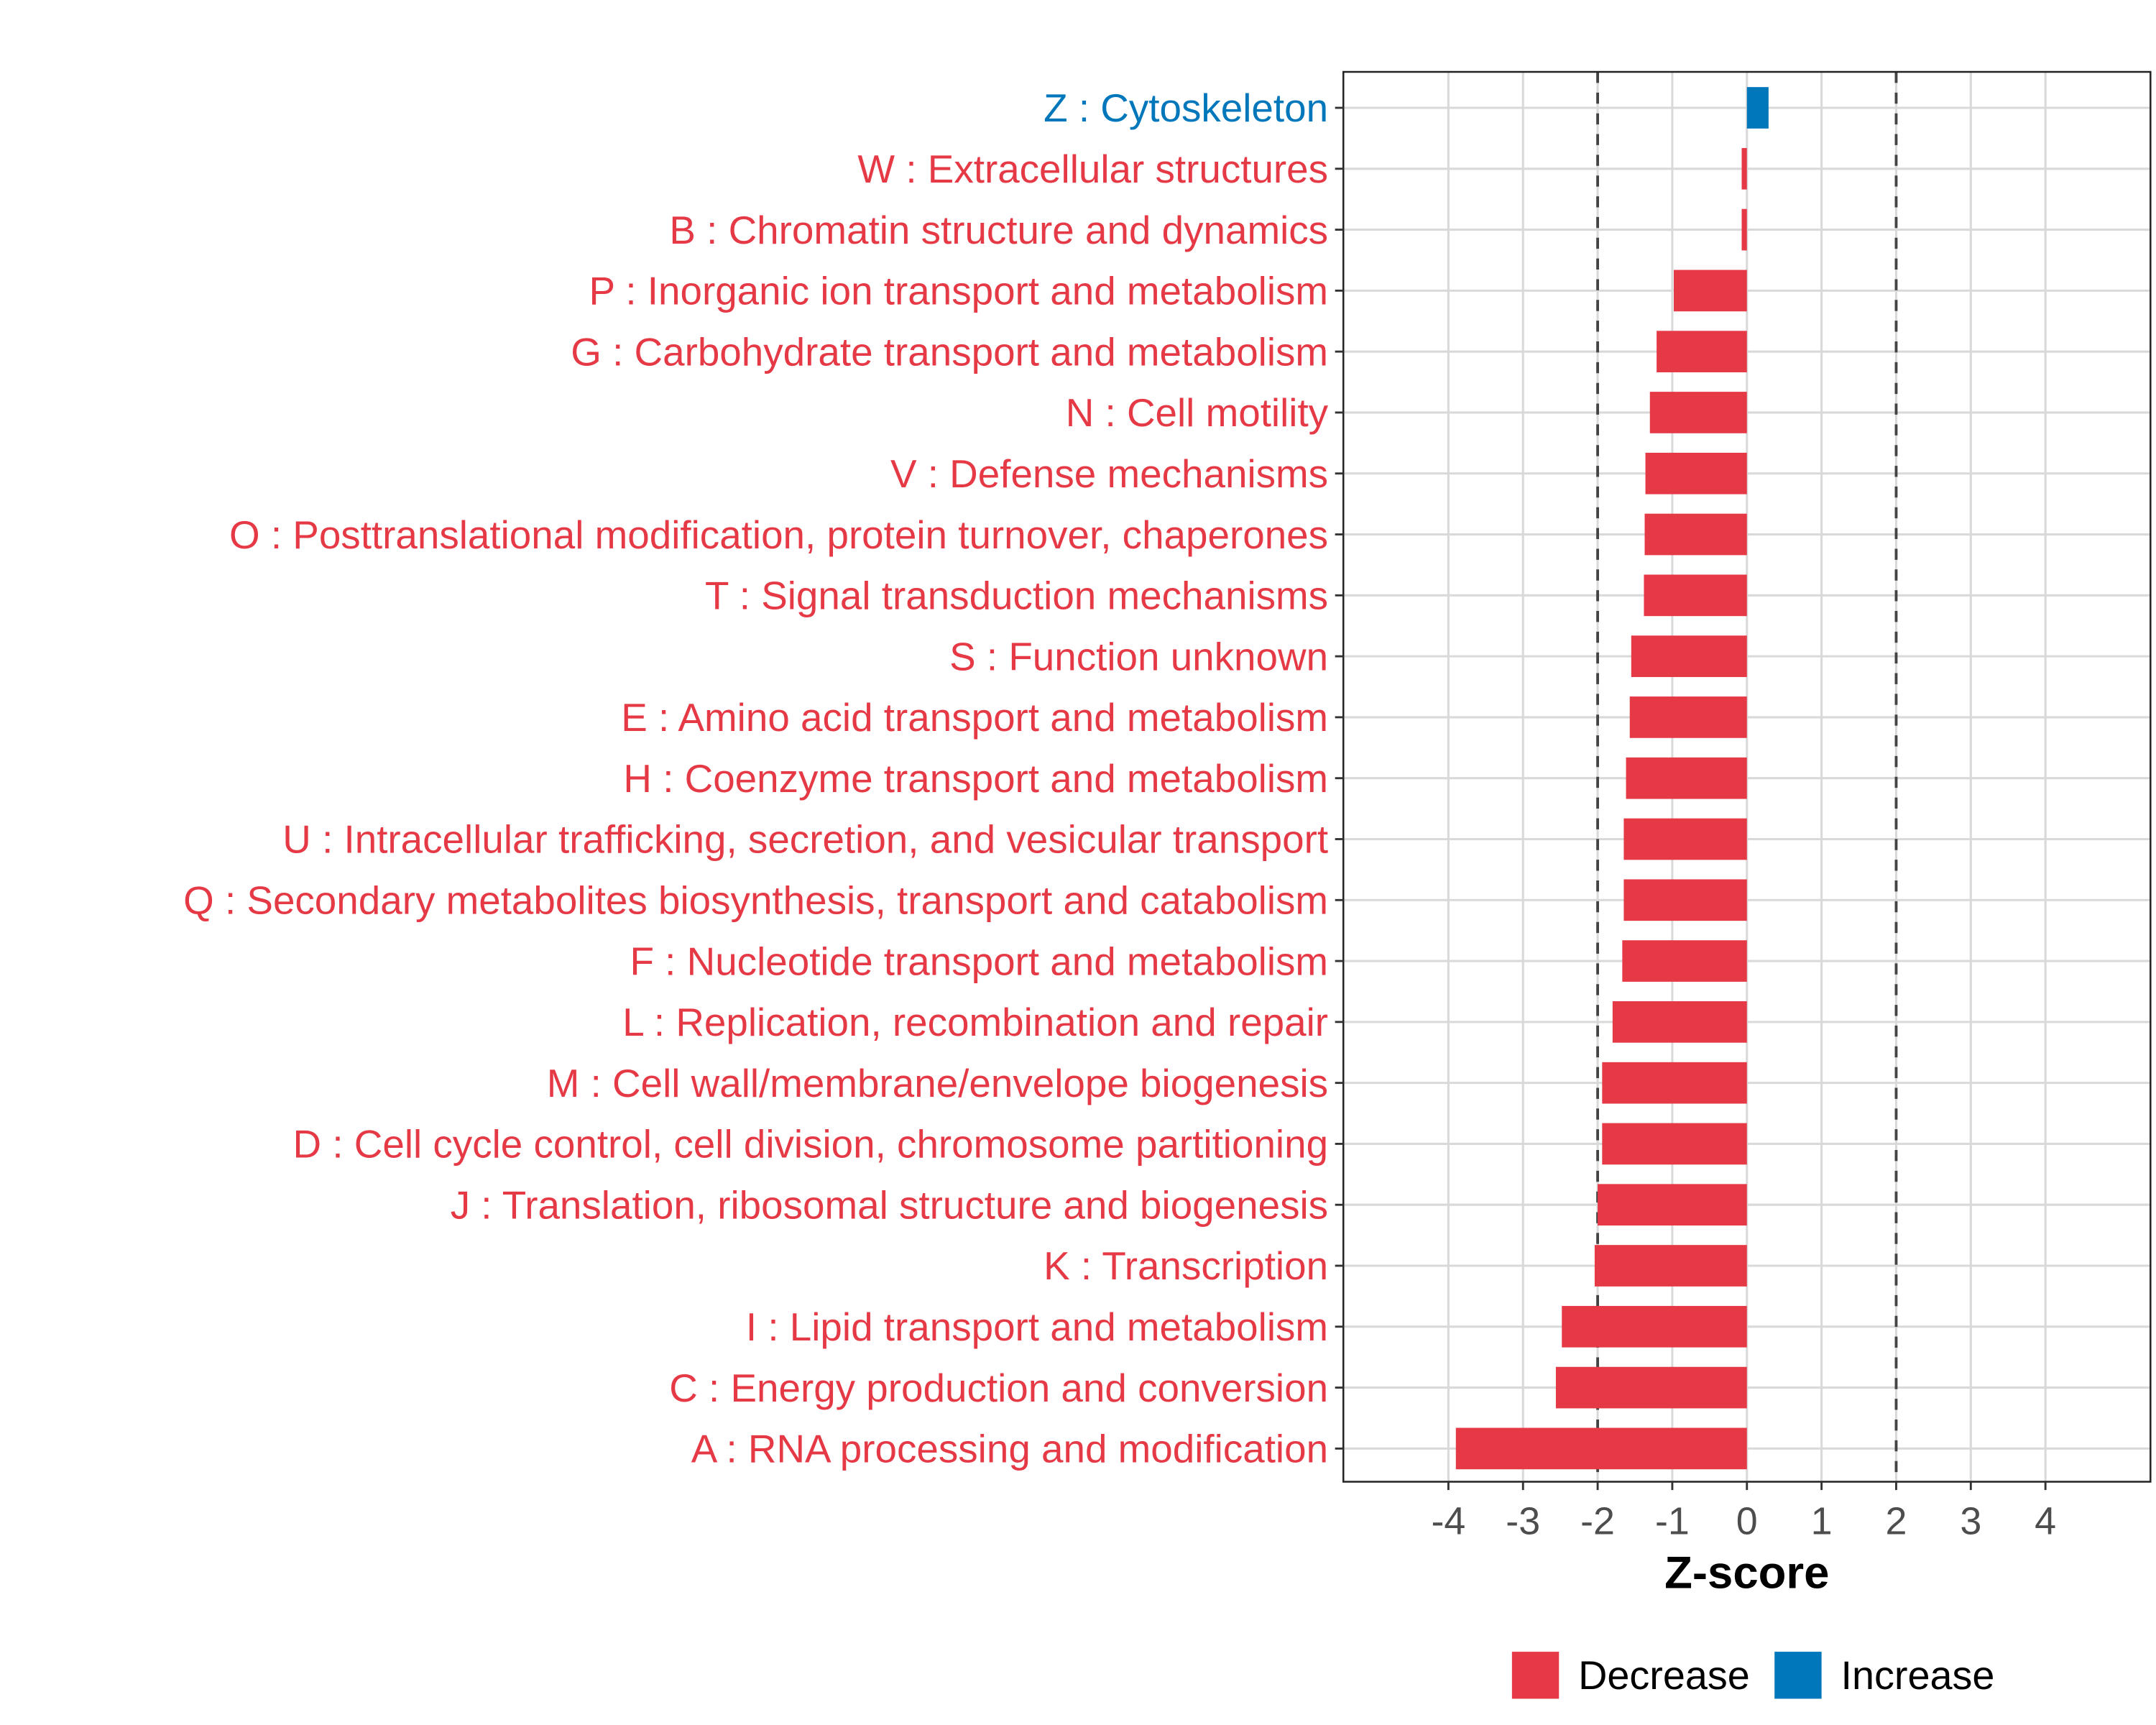 This screenshot has height=1725, width=2156. Describe the element at coordinates (1186, 108) in the screenshot. I see `category-label: Z : Cytoskeleton` at that location.